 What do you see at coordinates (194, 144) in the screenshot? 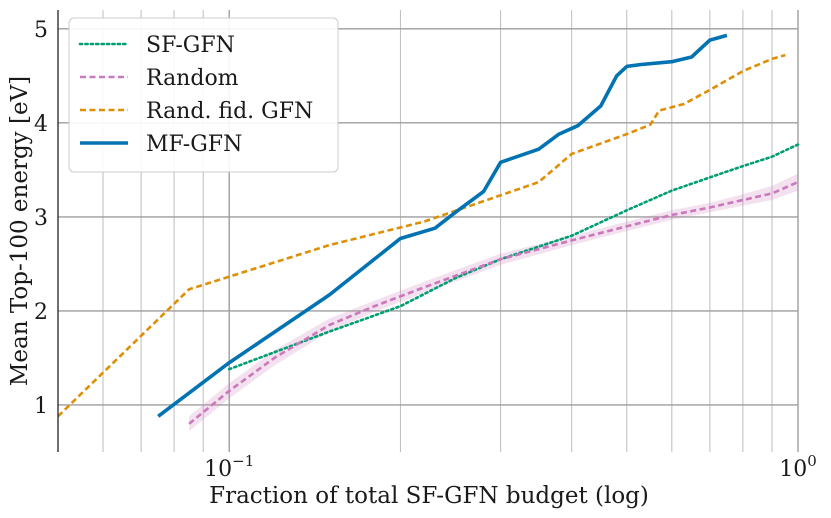
I see `legend-label-mf-gfn: MF-GFN` at bounding box center [194, 144].